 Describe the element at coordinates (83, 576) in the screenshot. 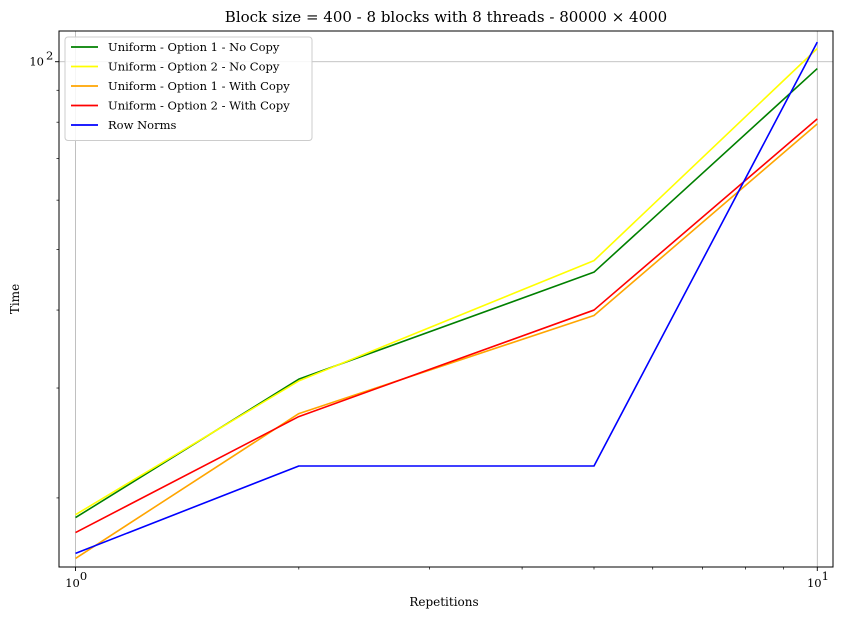

I see `x-tick-exponent: 0` at that location.